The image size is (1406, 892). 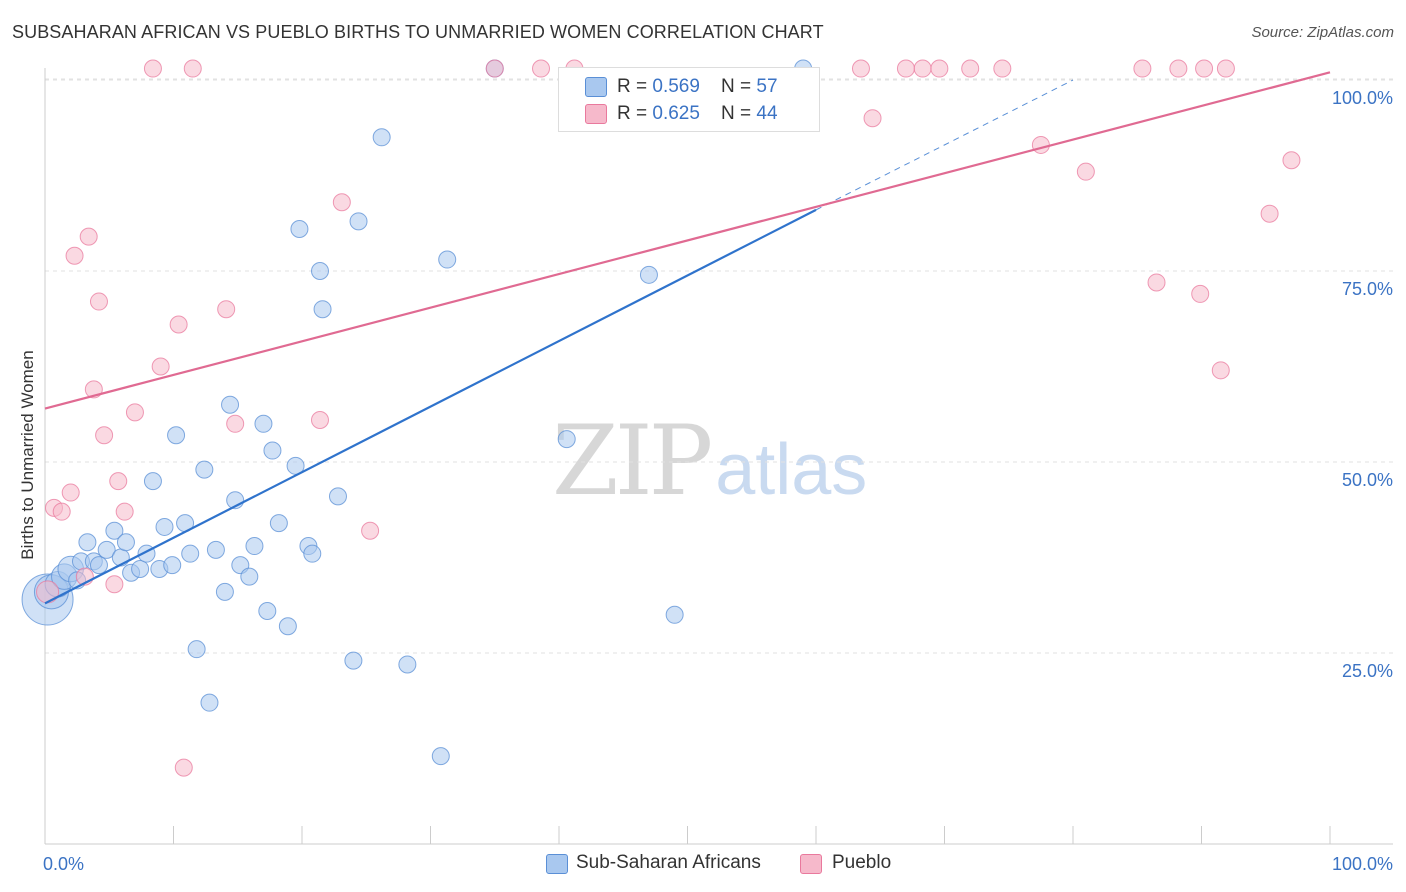 What do you see at coordinates (767, 86) in the screenshot?
I see `legend-n-value: 57` at bounding box center [767, 86].